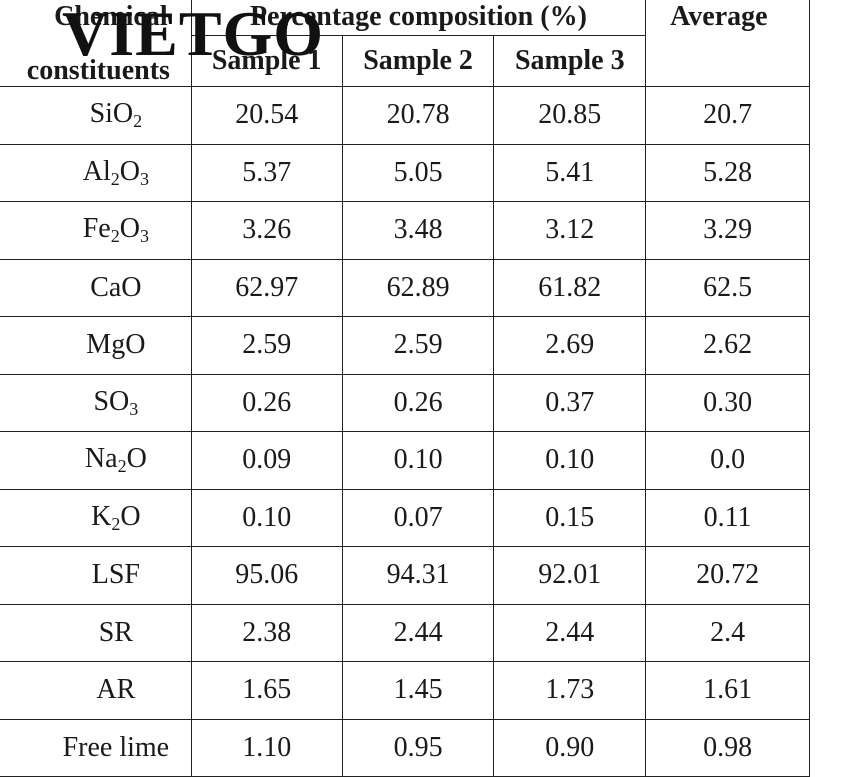 This screenshot has height=777, width=850. What do you see at coordinates (96, 43) in the screenshot?
I see `header-chemical-constituents: Chemical constituents` at bounding box center [96, 43].